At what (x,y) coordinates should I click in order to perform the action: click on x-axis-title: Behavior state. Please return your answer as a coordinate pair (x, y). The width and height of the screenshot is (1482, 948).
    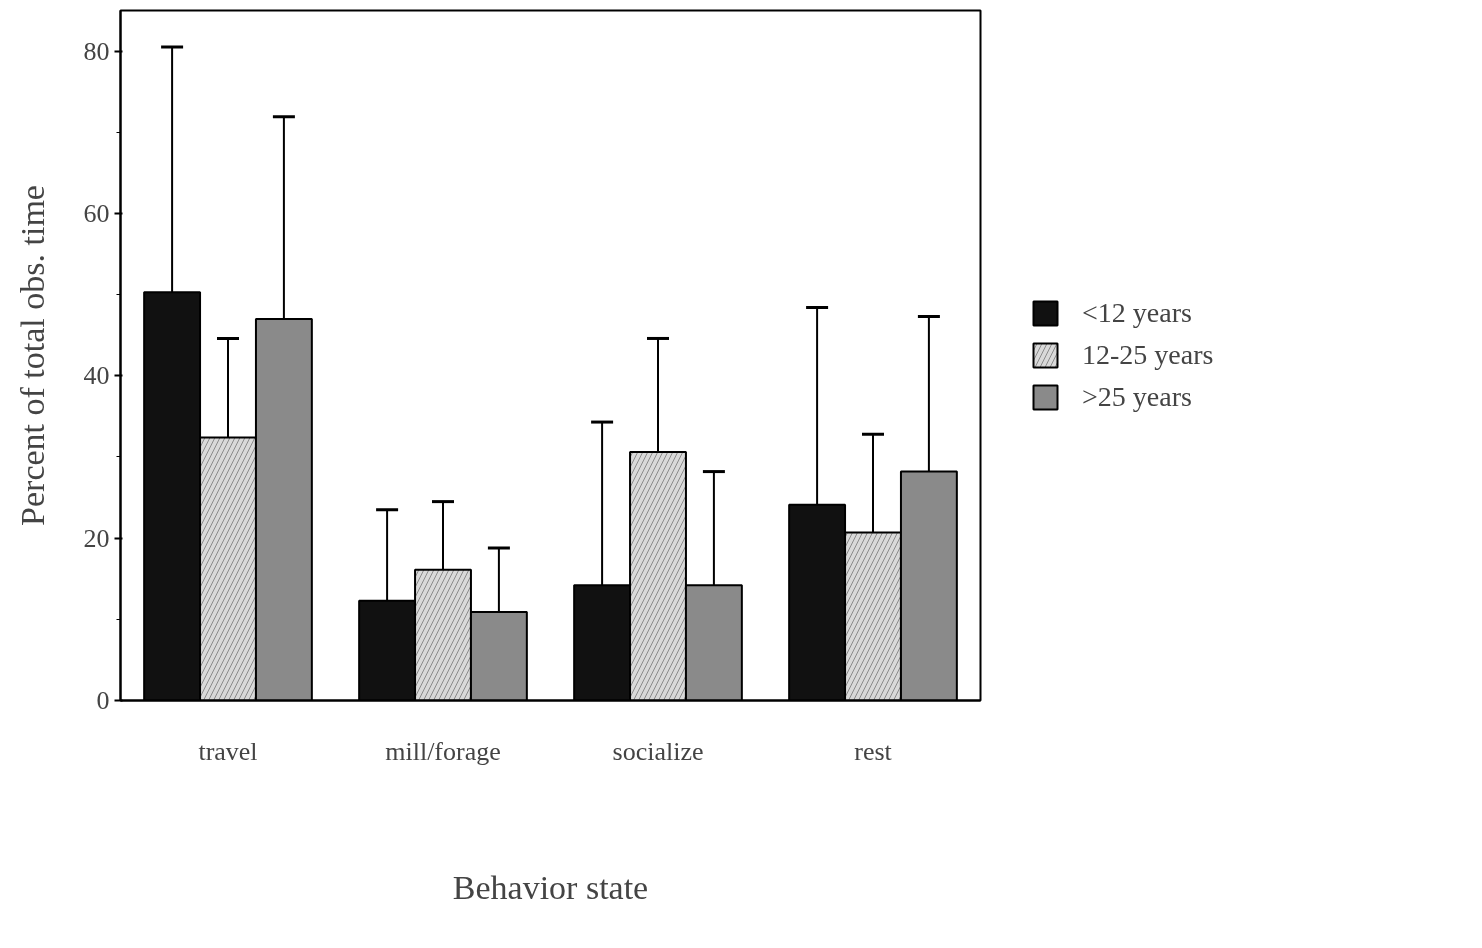
    Looking at the image, I should click on (550, 887).